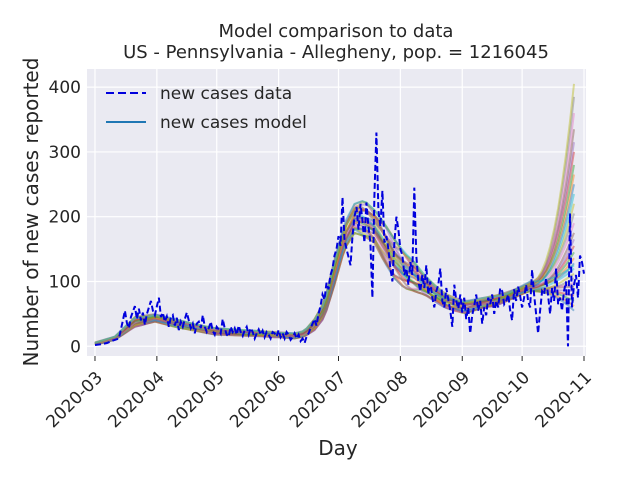 This screenshot has height=480, width=640. I want to click on y-ticks: 0 100 200 300 400, so click(65, 217).